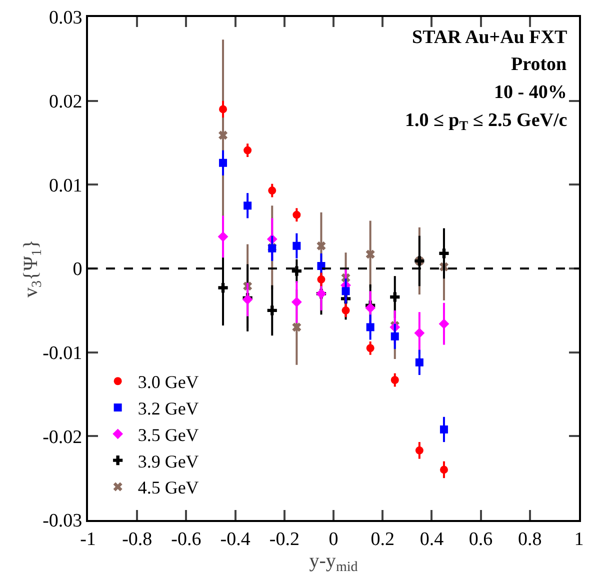 The image size is (592, 580). What do you see at coordinates (77, 269) in the screenshot?
I see `y-tick-label: 0` at bounding box center [77, 269].